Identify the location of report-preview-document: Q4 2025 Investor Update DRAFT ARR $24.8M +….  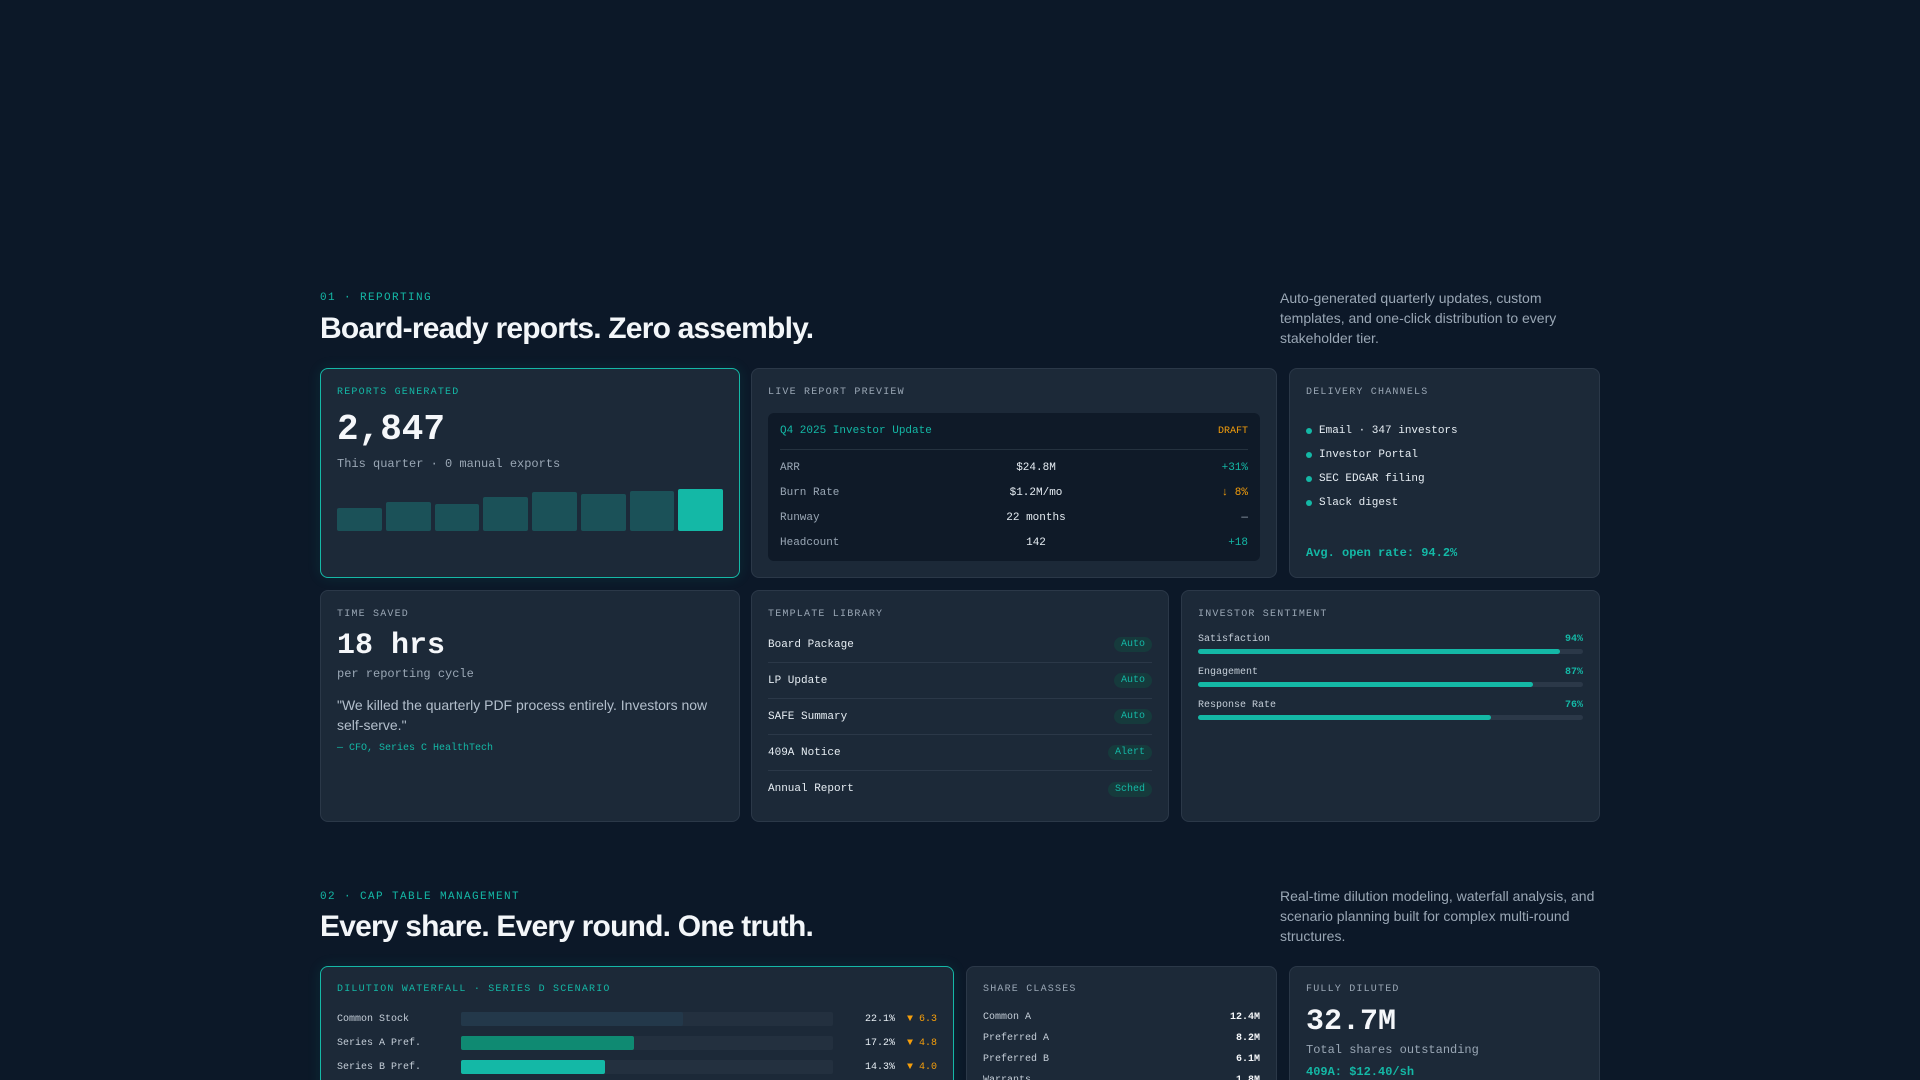
(1014, 487).